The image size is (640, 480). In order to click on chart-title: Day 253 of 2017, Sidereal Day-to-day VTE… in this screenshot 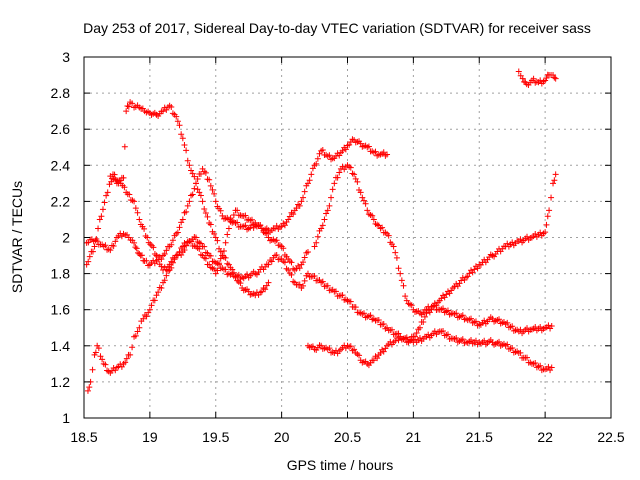, I will do `click(337, 28)`.